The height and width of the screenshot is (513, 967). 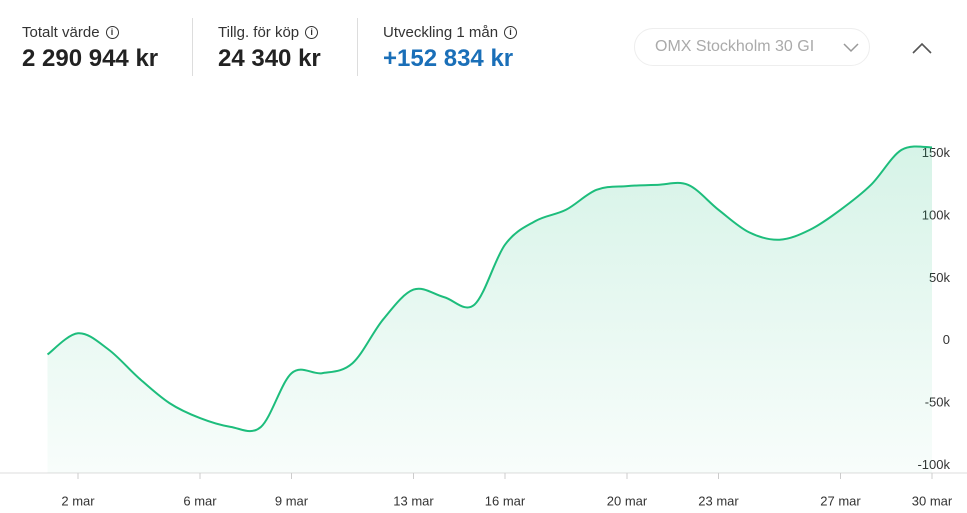 I want to click on x-tick-label: 20 mar, so click(x=627, y=500).